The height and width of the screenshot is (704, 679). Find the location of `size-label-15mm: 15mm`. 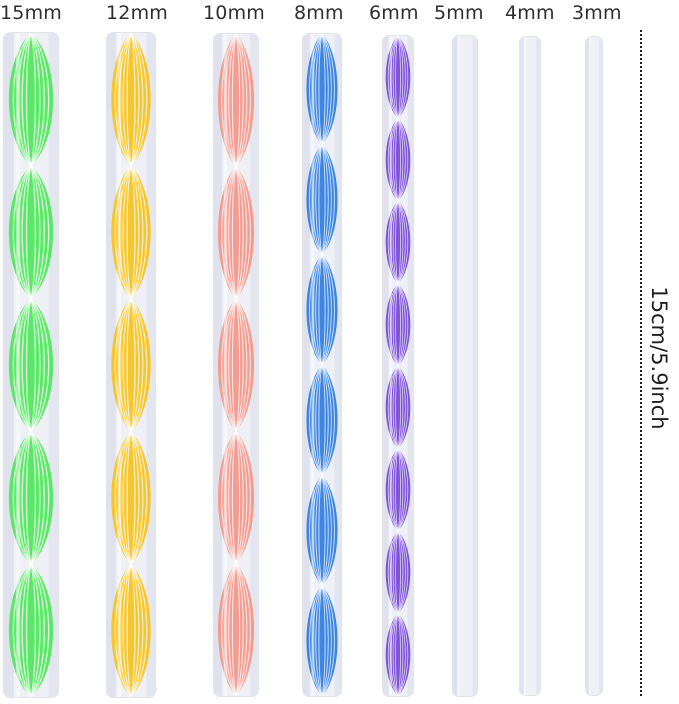

size-label-15mm: 15mm is located at coordinates (31, 13).